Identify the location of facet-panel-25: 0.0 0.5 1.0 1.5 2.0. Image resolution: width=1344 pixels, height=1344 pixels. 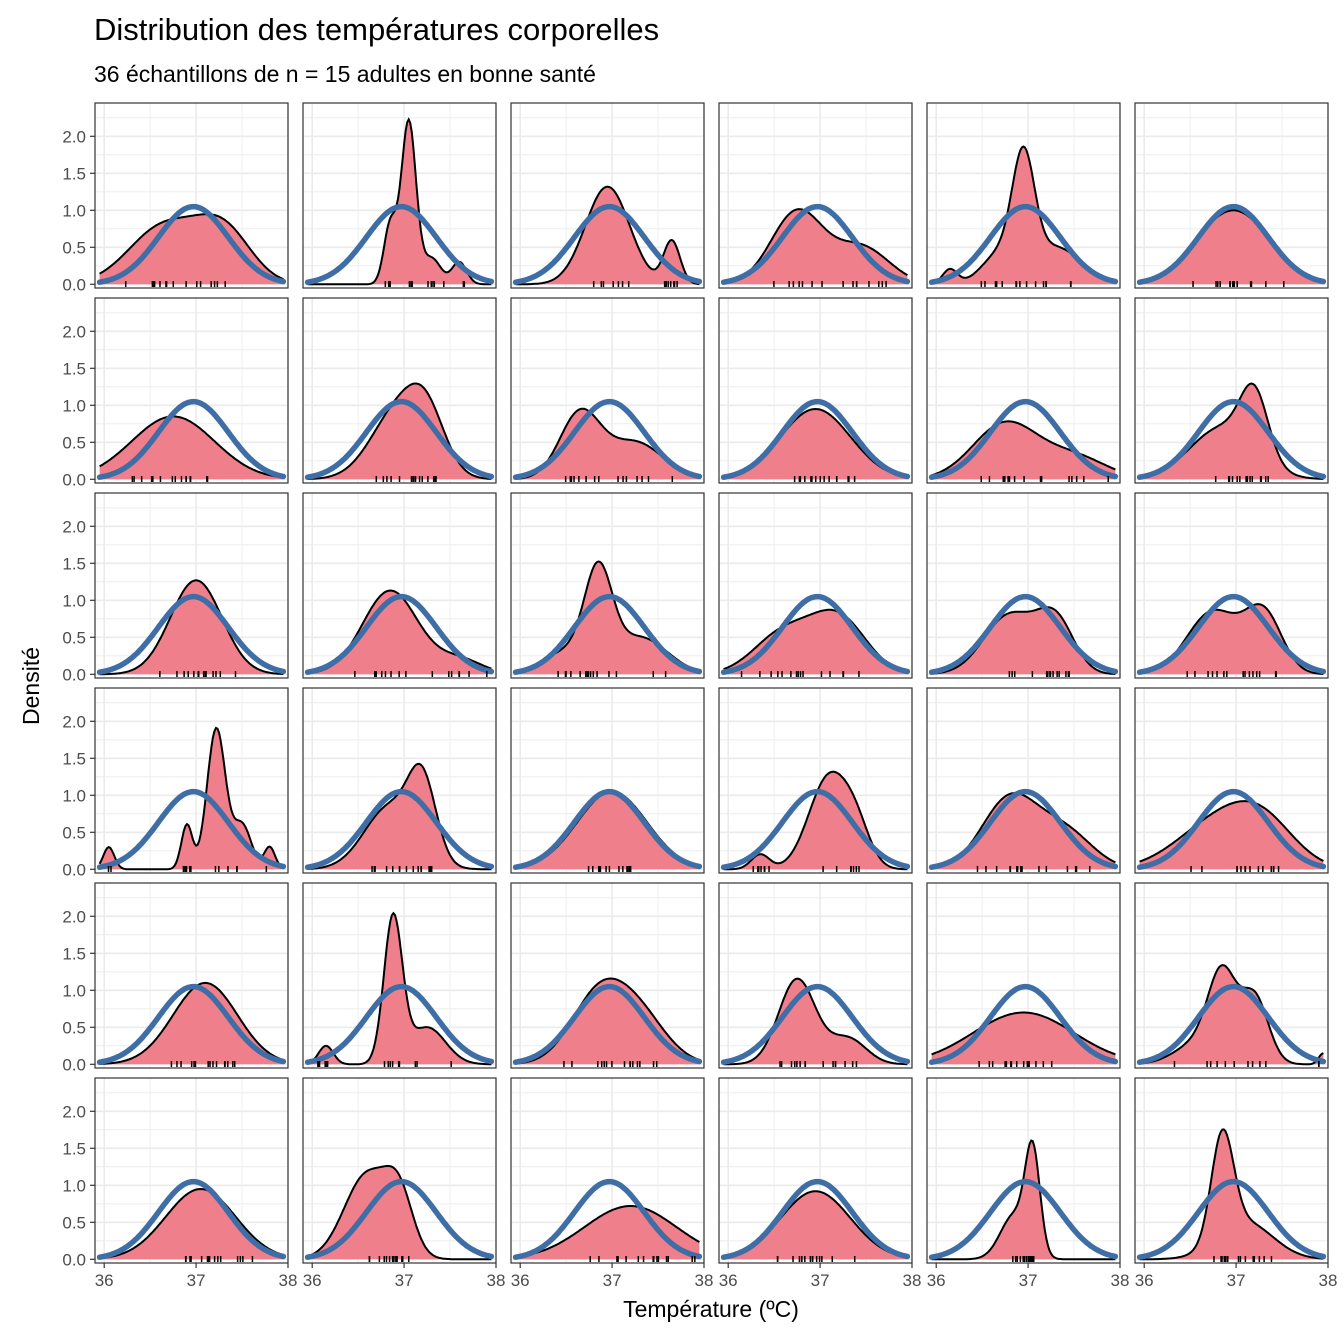
(175, 978).